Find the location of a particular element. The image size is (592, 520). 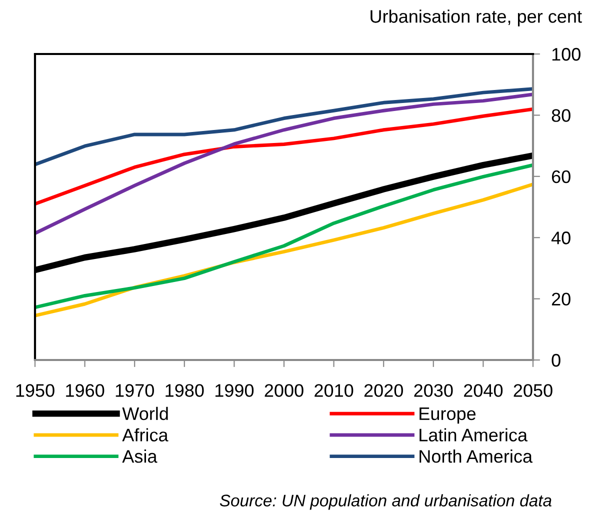

legend-label: Africa is located at coordinates (145, 435).